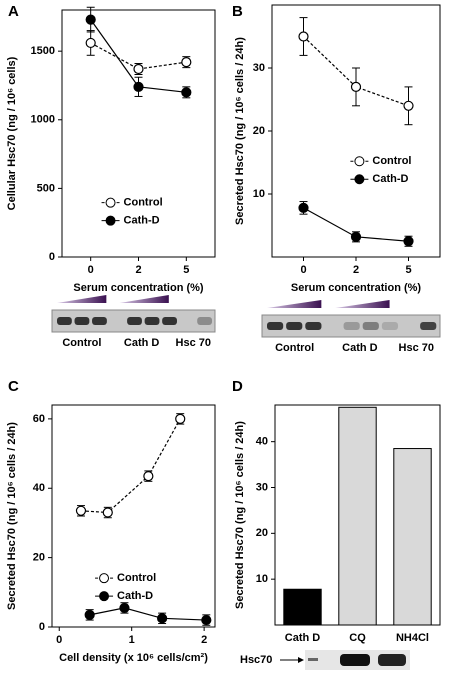 This screenshot has height=677, width=452. I want to click on panel-letter: D, so click(237, 386).